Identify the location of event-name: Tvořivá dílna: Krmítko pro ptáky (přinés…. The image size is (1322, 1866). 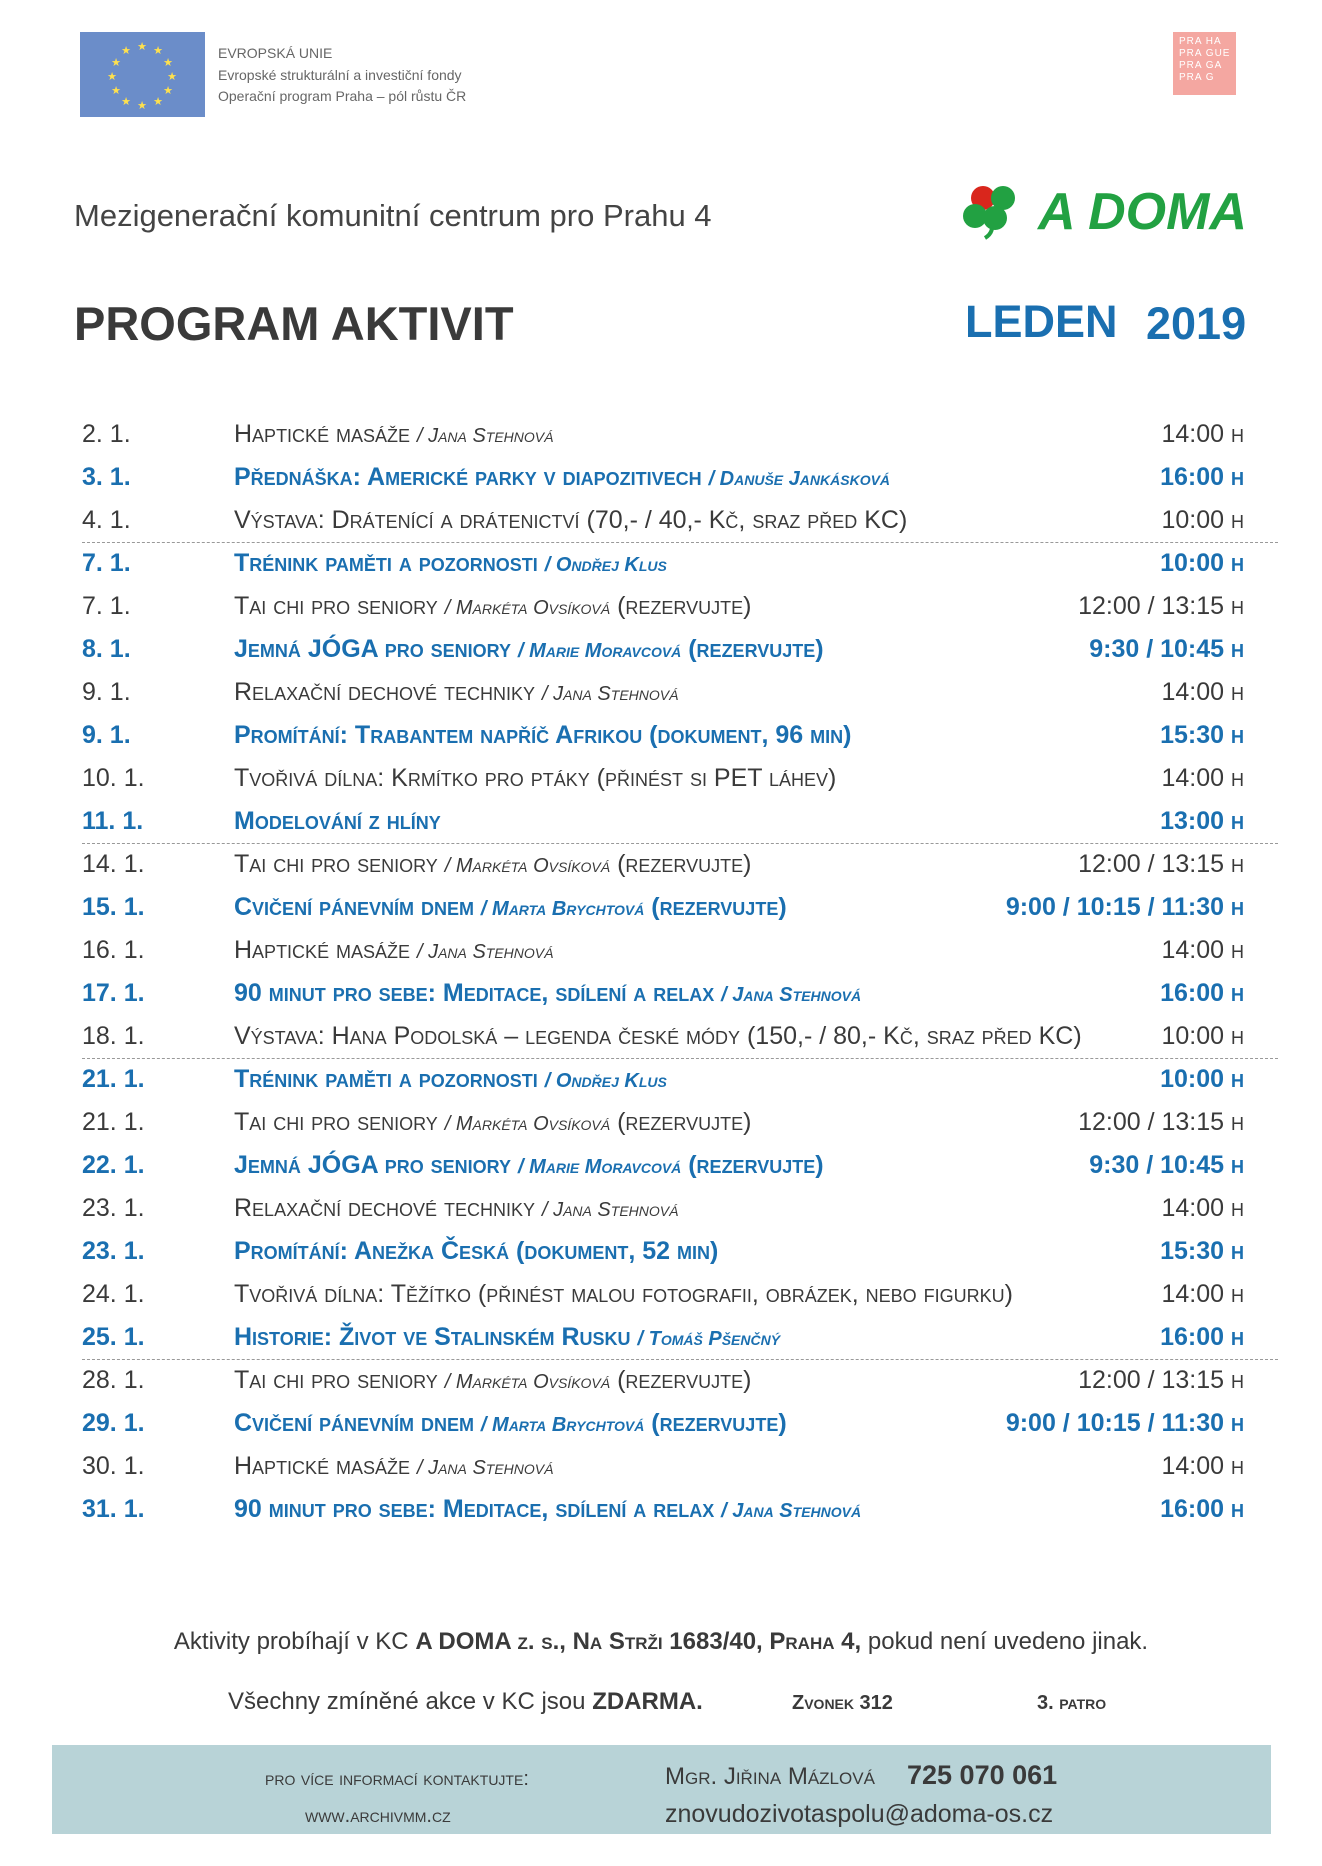
(535, 778).